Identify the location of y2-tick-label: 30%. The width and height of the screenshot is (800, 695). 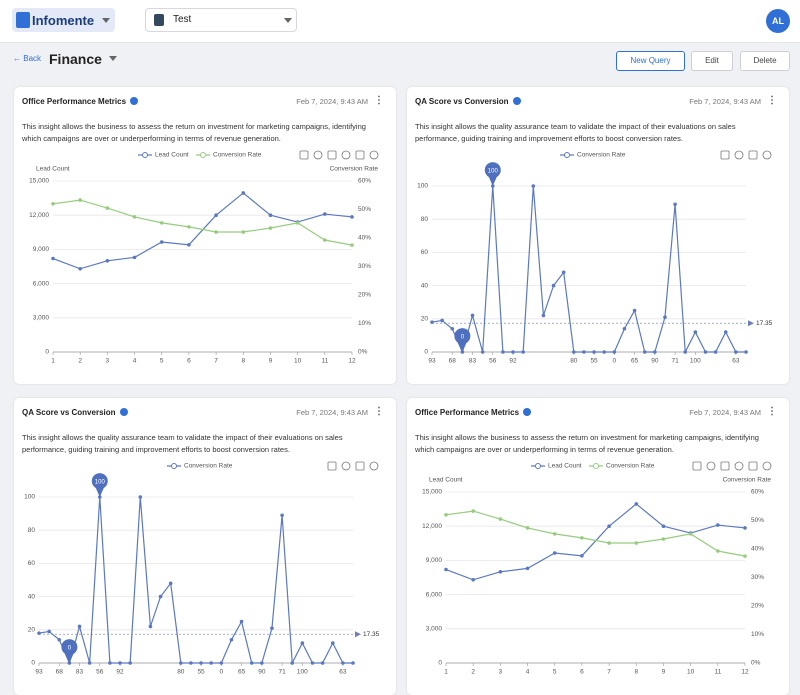
(757, 577).